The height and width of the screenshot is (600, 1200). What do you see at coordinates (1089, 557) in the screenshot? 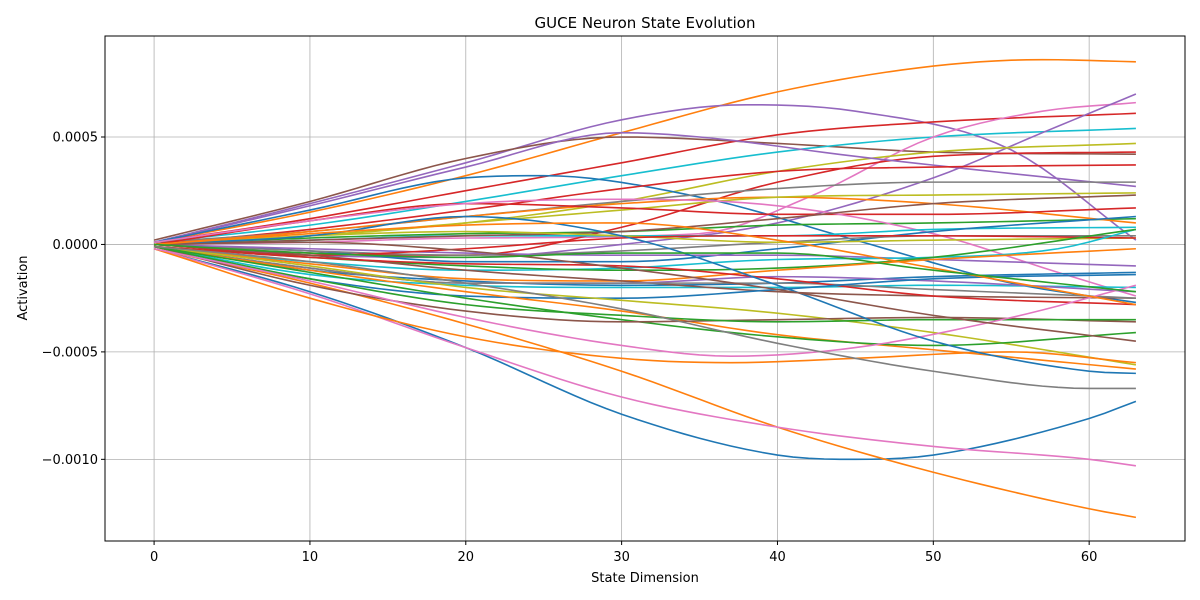
I see `x-tick-label: 60` at bounding box center [1089, 557].